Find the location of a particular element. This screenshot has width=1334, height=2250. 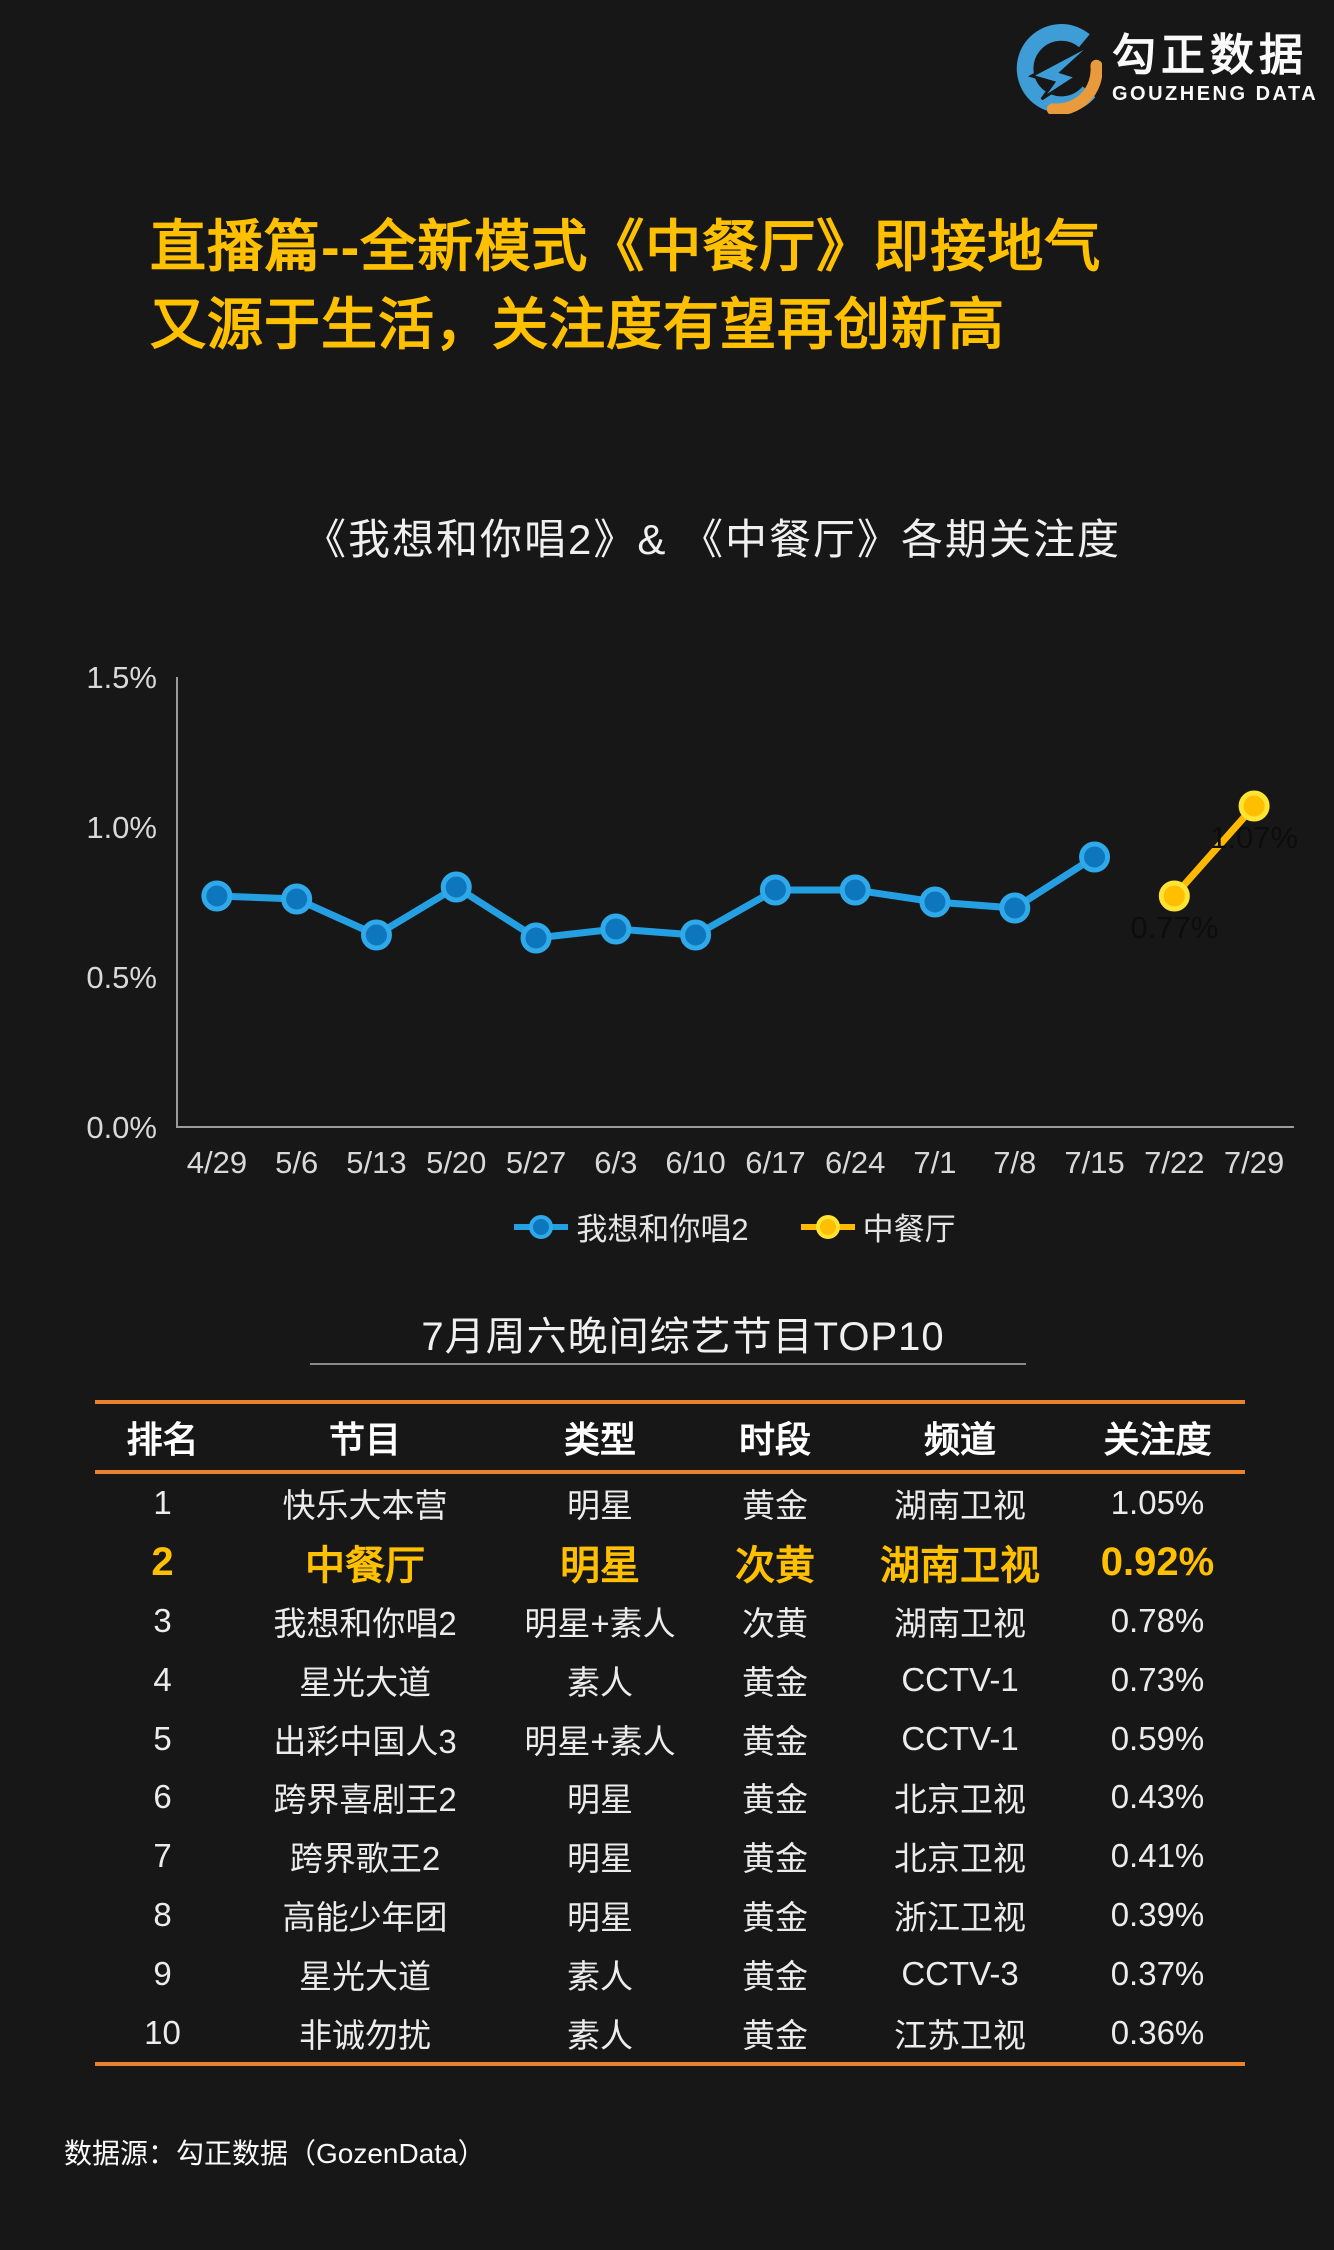

y-tick-label: 1.5% is located at coordinates (121, 677).